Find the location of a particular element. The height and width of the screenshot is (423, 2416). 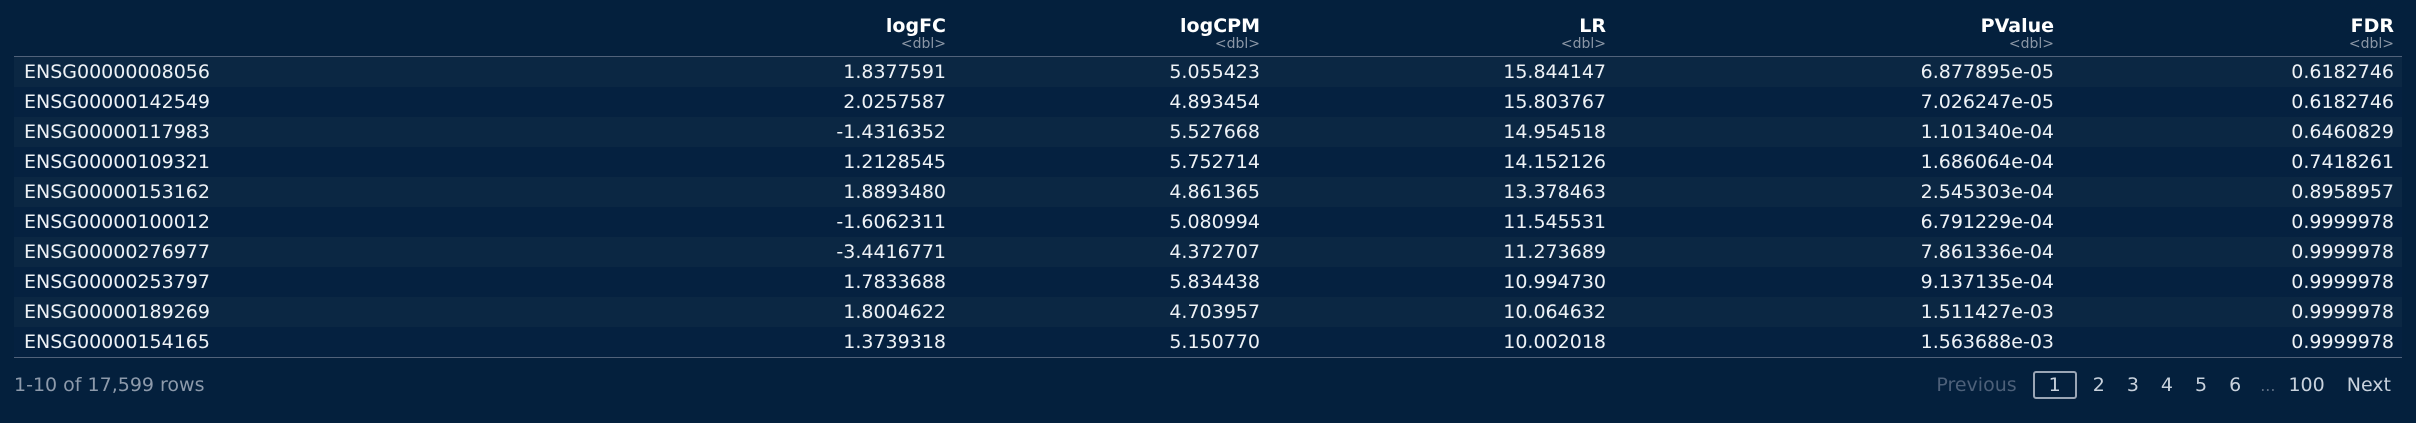

column-name: logFC is located at coordinates (915, 26).